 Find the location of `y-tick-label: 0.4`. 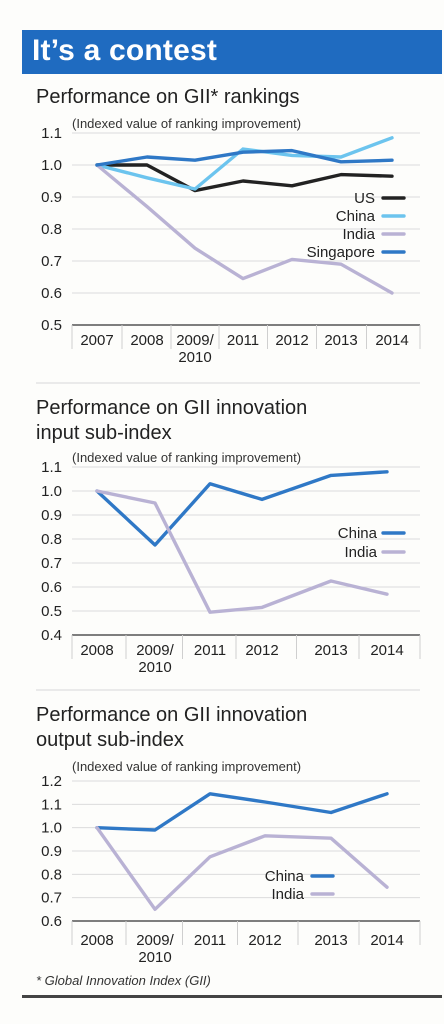

y-tick-label: 0.4 is located at coordinates (51, 635).